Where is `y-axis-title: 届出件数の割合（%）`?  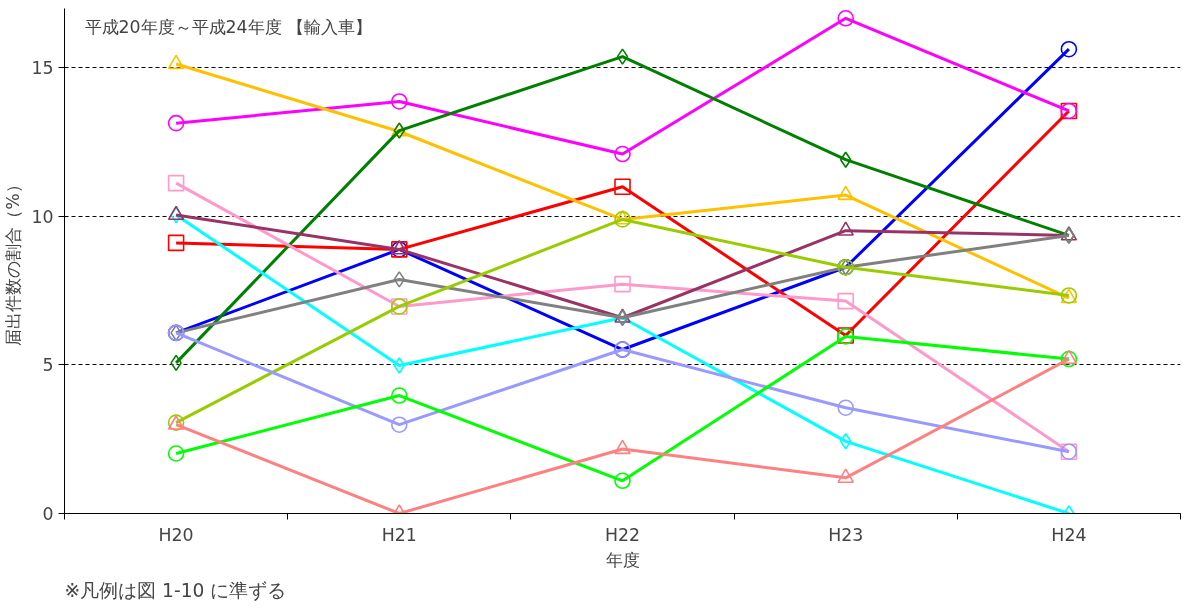 y-axis-title: 届出件数の割合（%） is located at coordinates (13, 261).